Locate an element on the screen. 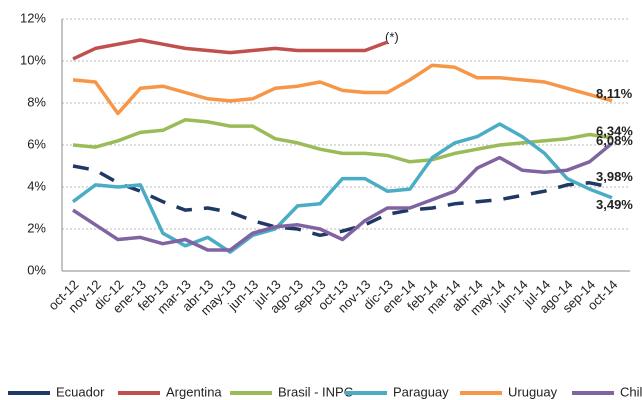 This screenshot has width=642, height=400. y-tick-label: 10% is located at coordinates (33, 59).